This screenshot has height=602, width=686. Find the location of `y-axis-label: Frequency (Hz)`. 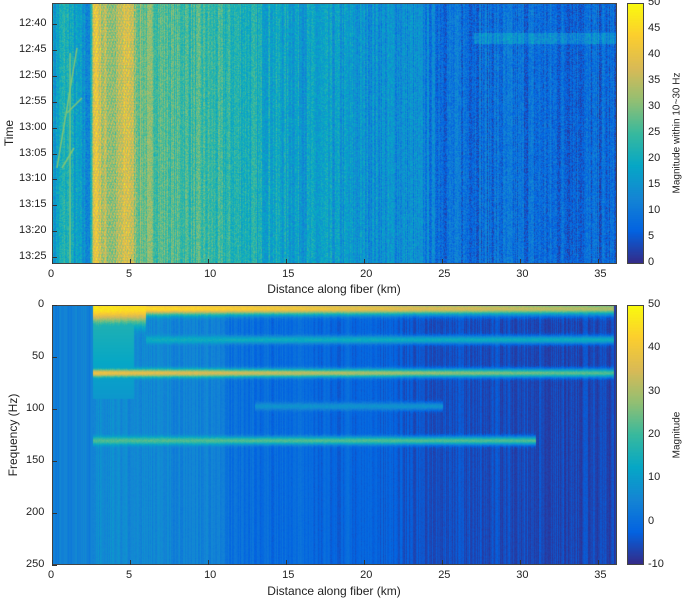

y-axis-label: Frequency (Hz) is located at coordinates (13, 435).